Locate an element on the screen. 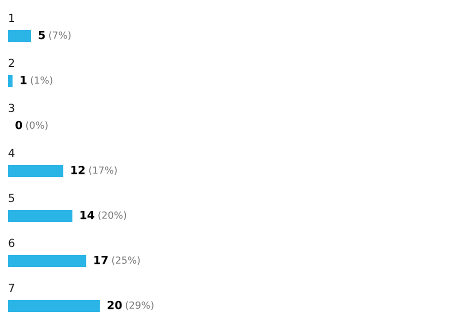 The height and width of the screenshot is (331, 450). data-label: 5 (7%) is located at coordinates (54, 35).